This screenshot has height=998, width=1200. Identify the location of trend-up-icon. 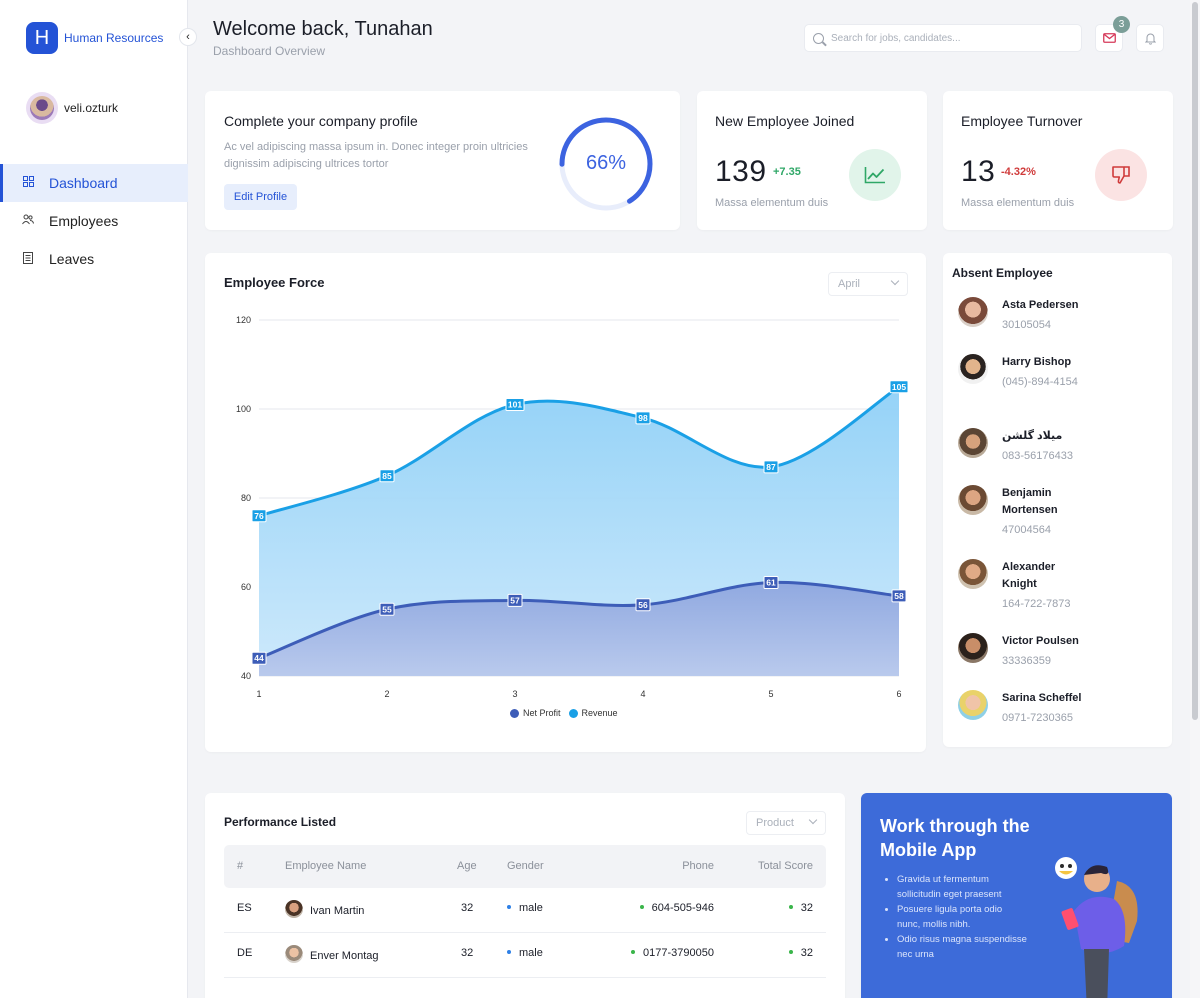
(875, 175).